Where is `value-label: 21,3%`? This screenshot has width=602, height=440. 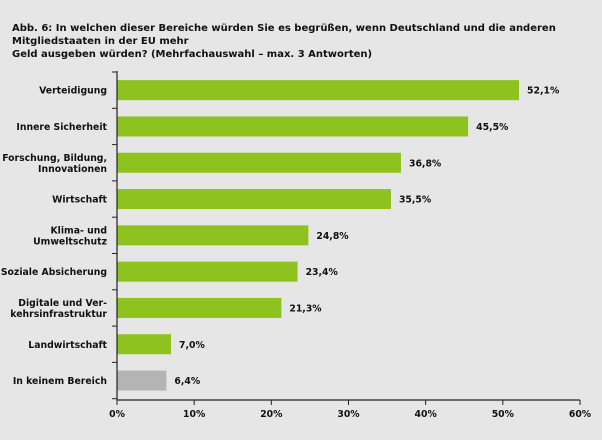
value-label: 21,3% is located at coordinates (305, 308).